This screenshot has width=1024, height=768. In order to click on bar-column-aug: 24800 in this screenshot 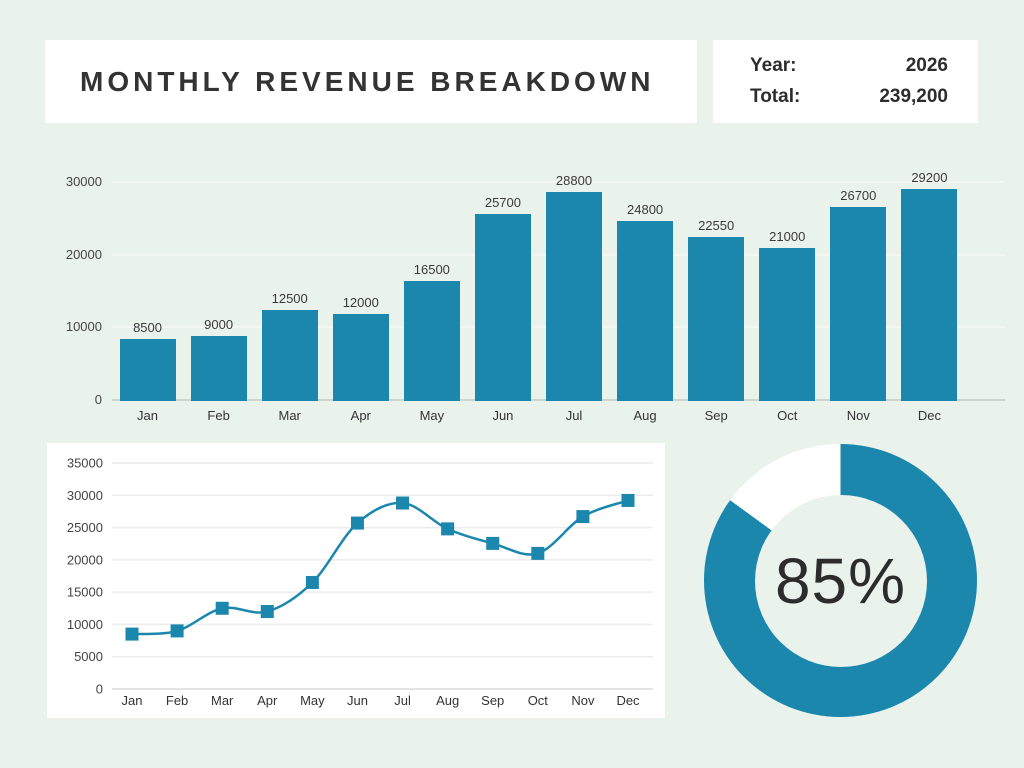, I will do `click(645, 301)`.